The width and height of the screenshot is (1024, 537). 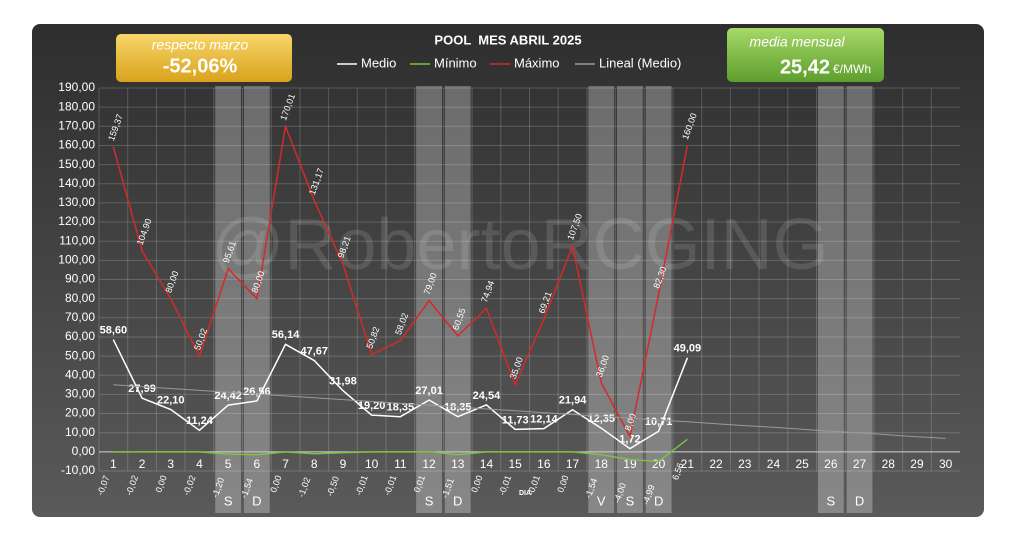 What do you see at coordinates (688, 464) in the screenshot?
I see `x-tick-label: 21` at bounding box center [688, 464].